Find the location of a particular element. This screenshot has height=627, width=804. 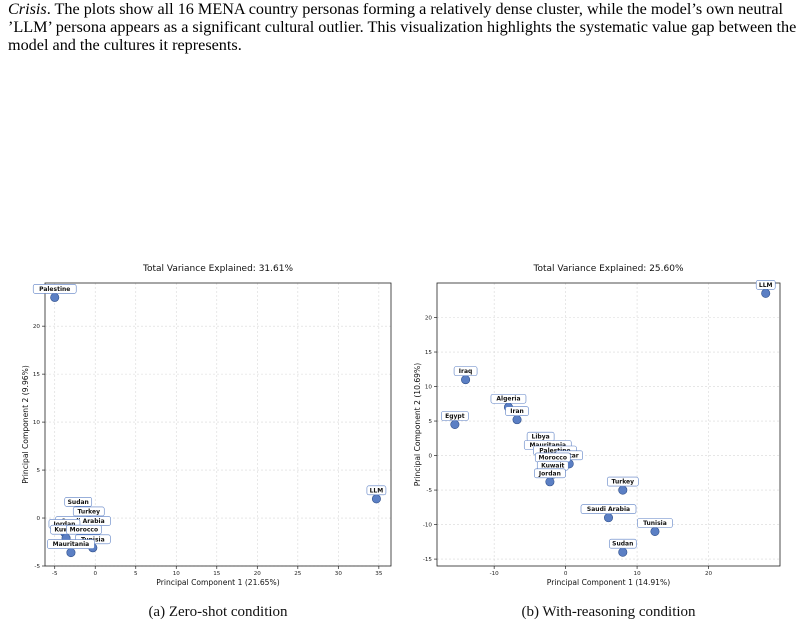

y-tick-label: 20 is located at coordinates (429, 319).